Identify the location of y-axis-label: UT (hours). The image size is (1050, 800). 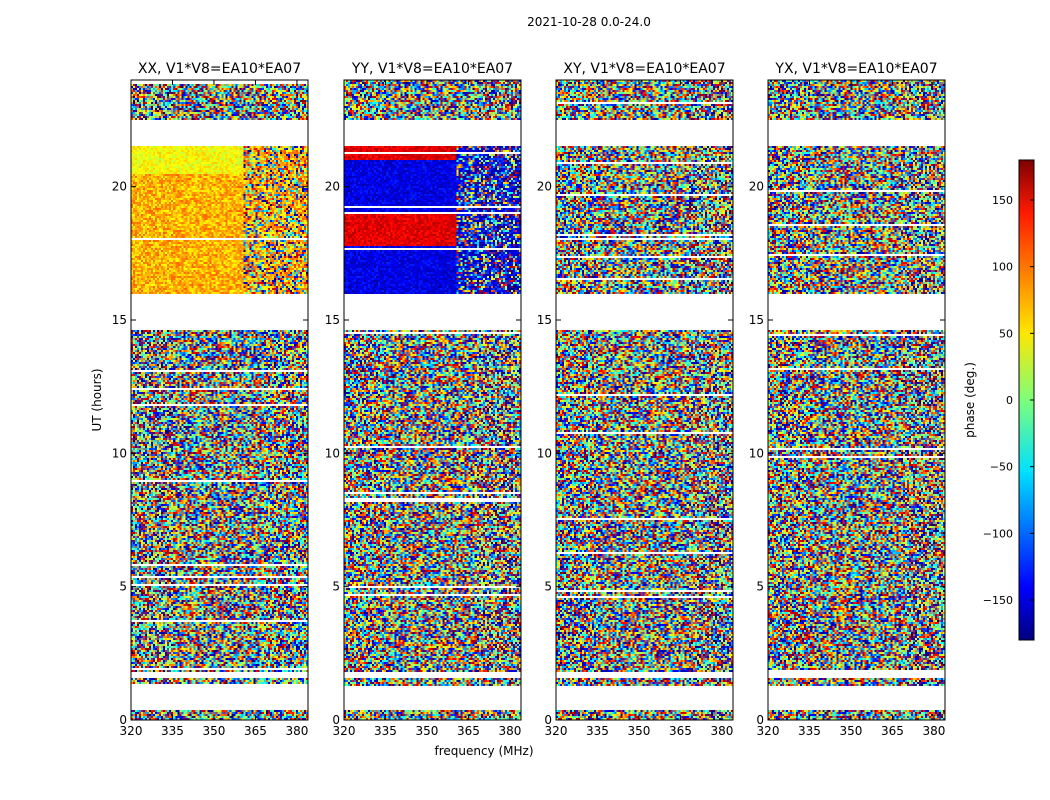
(97, 399).